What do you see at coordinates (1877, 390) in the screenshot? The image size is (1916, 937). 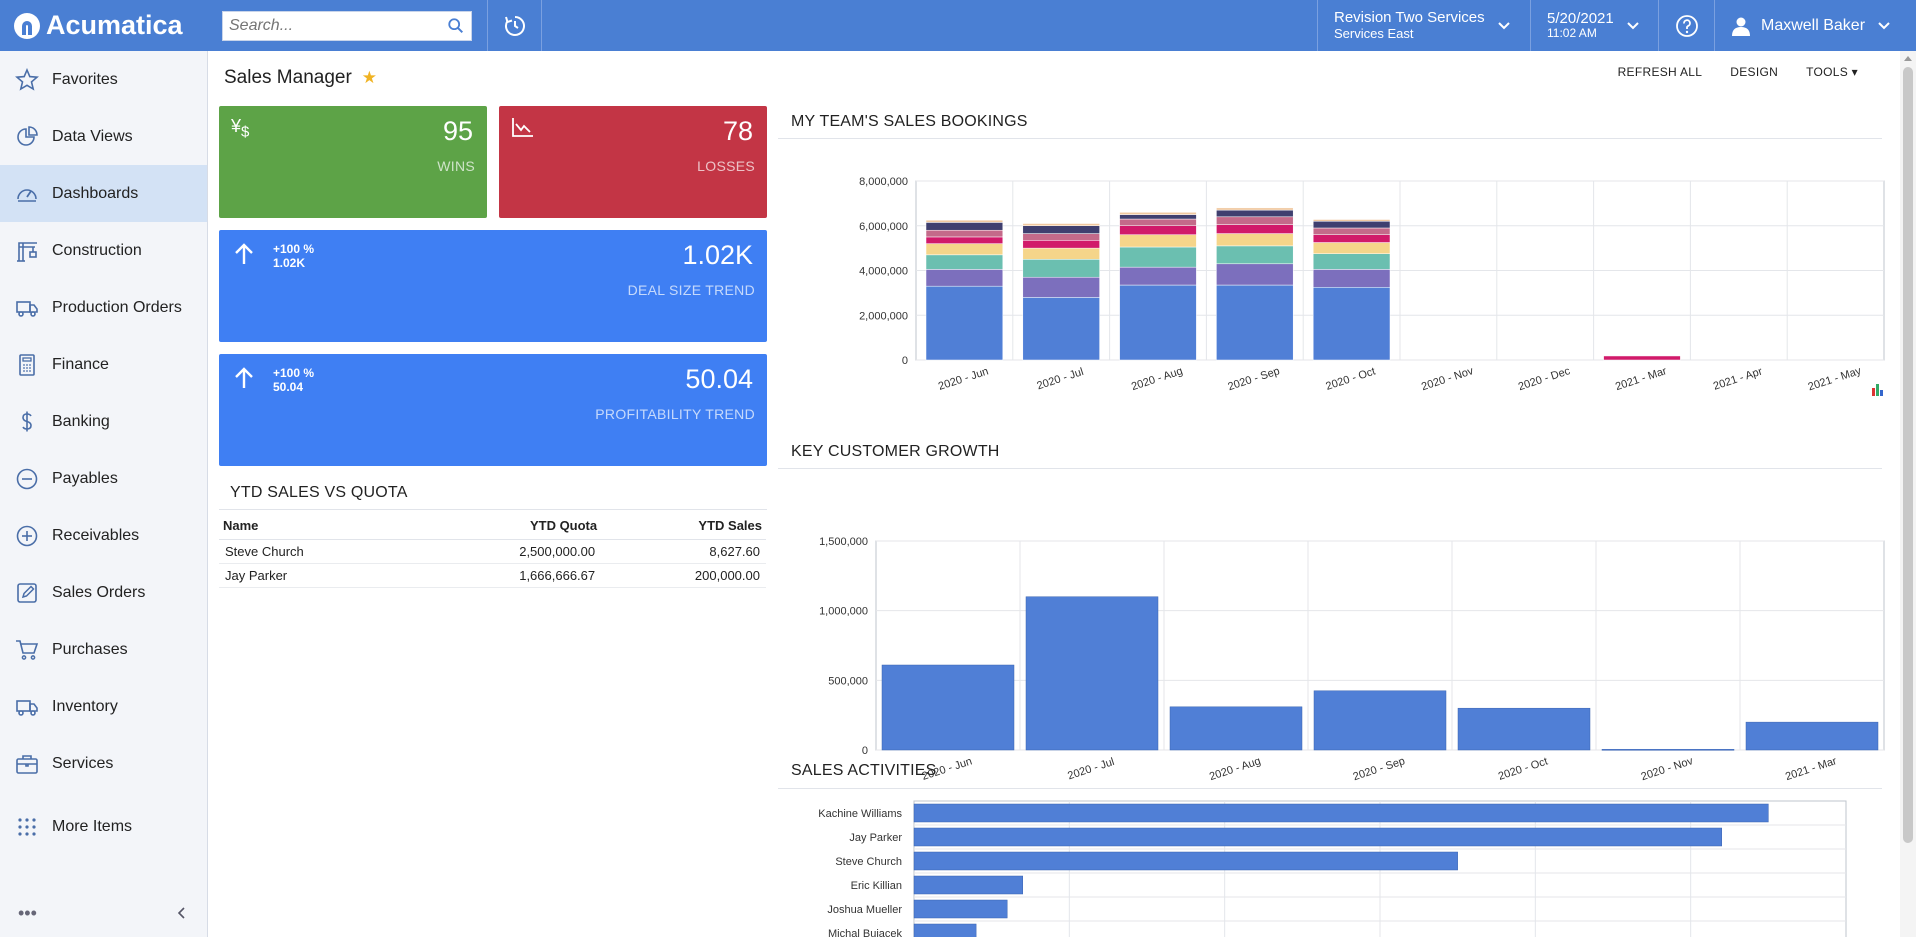 I see `chart-type-icon` at bounding box center [1877, 390].